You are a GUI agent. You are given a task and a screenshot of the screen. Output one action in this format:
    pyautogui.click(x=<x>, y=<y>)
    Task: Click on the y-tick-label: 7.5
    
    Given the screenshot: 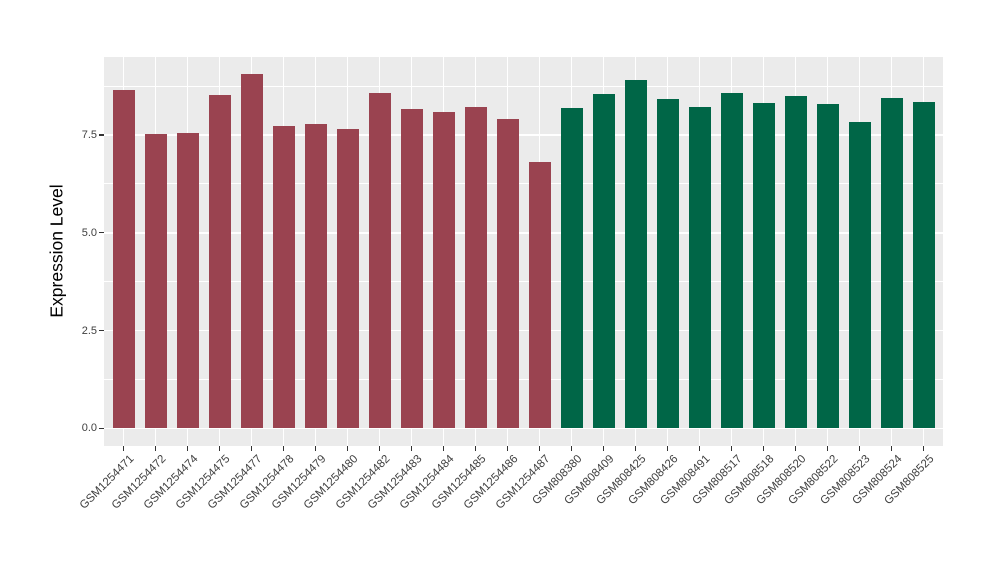 What is the action you would take?
    pyautogui.click(x=89, y=134)
    